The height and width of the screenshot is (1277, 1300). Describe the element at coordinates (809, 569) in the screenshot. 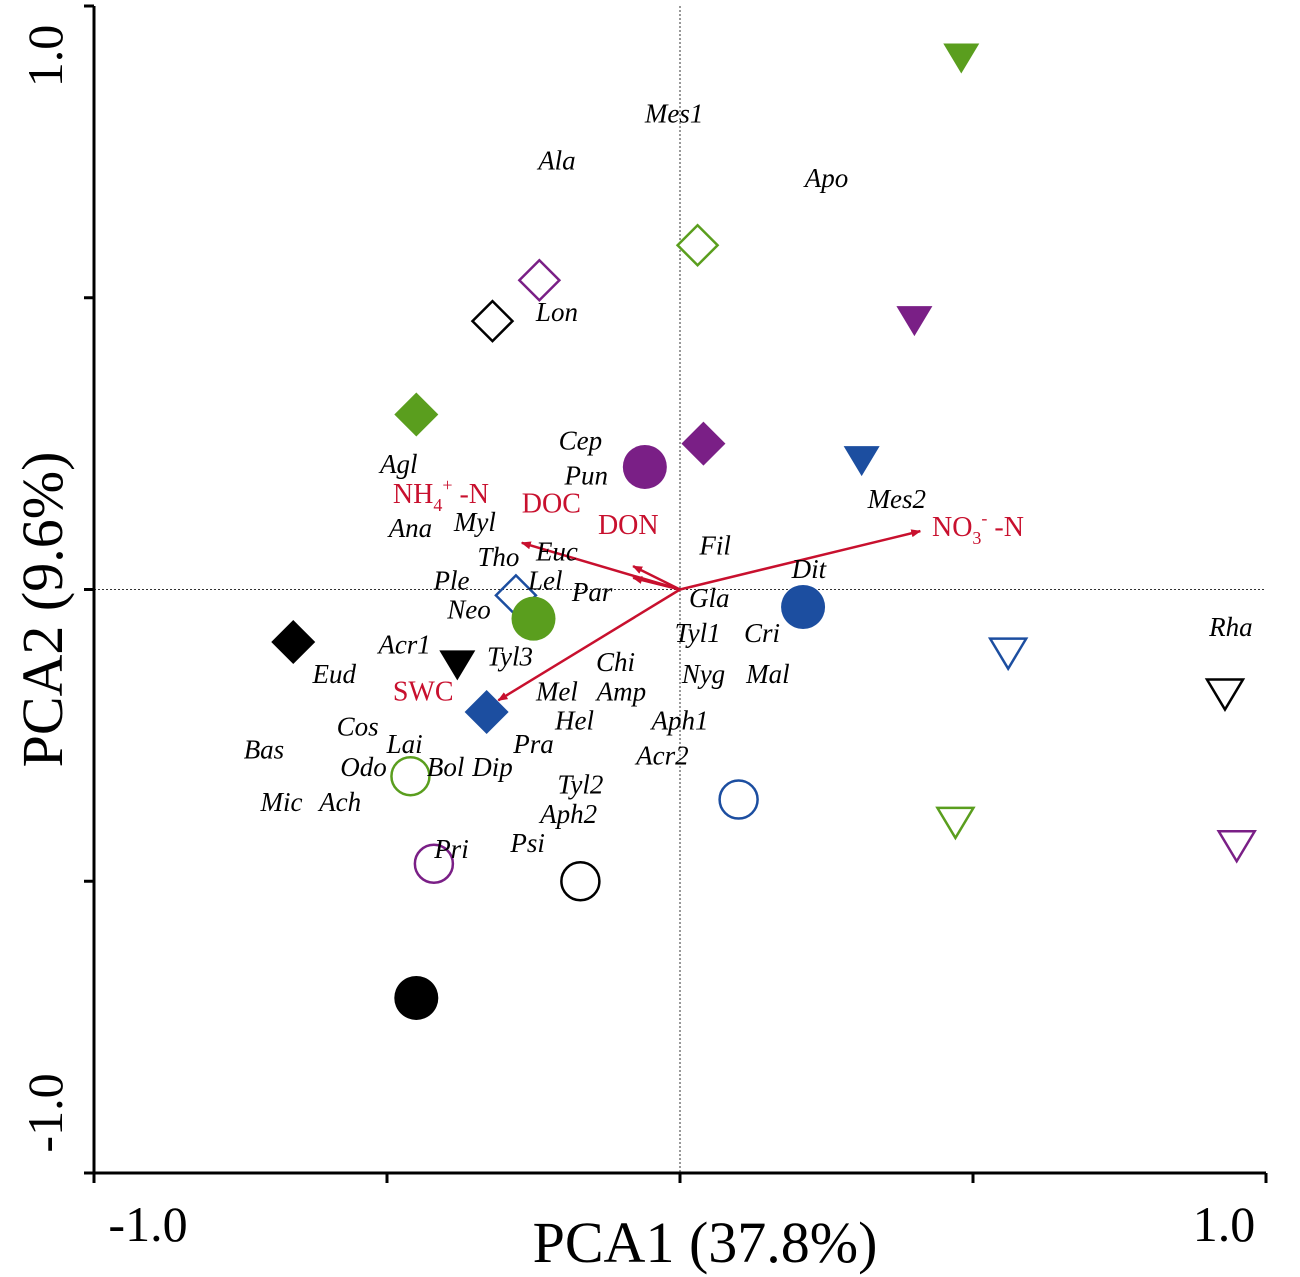

I see `species-label: Dit` at that location.